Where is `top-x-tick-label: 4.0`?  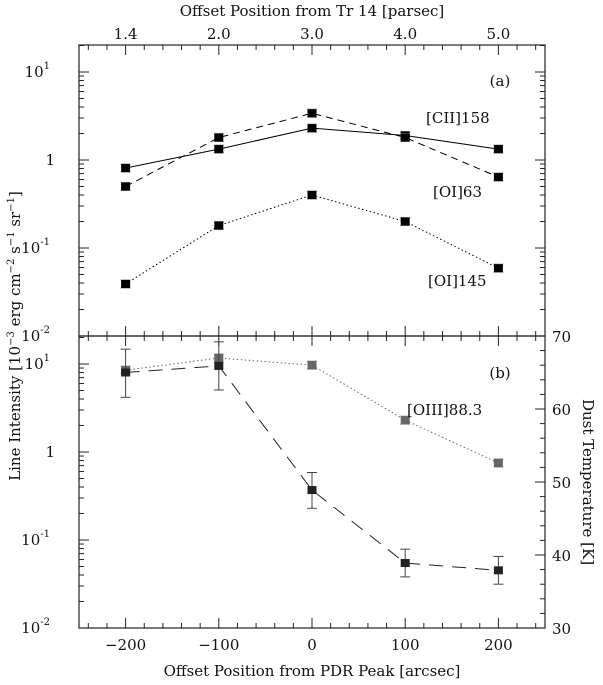 top-x-tick-label: 4.0 is located at coordinates (405, 34).